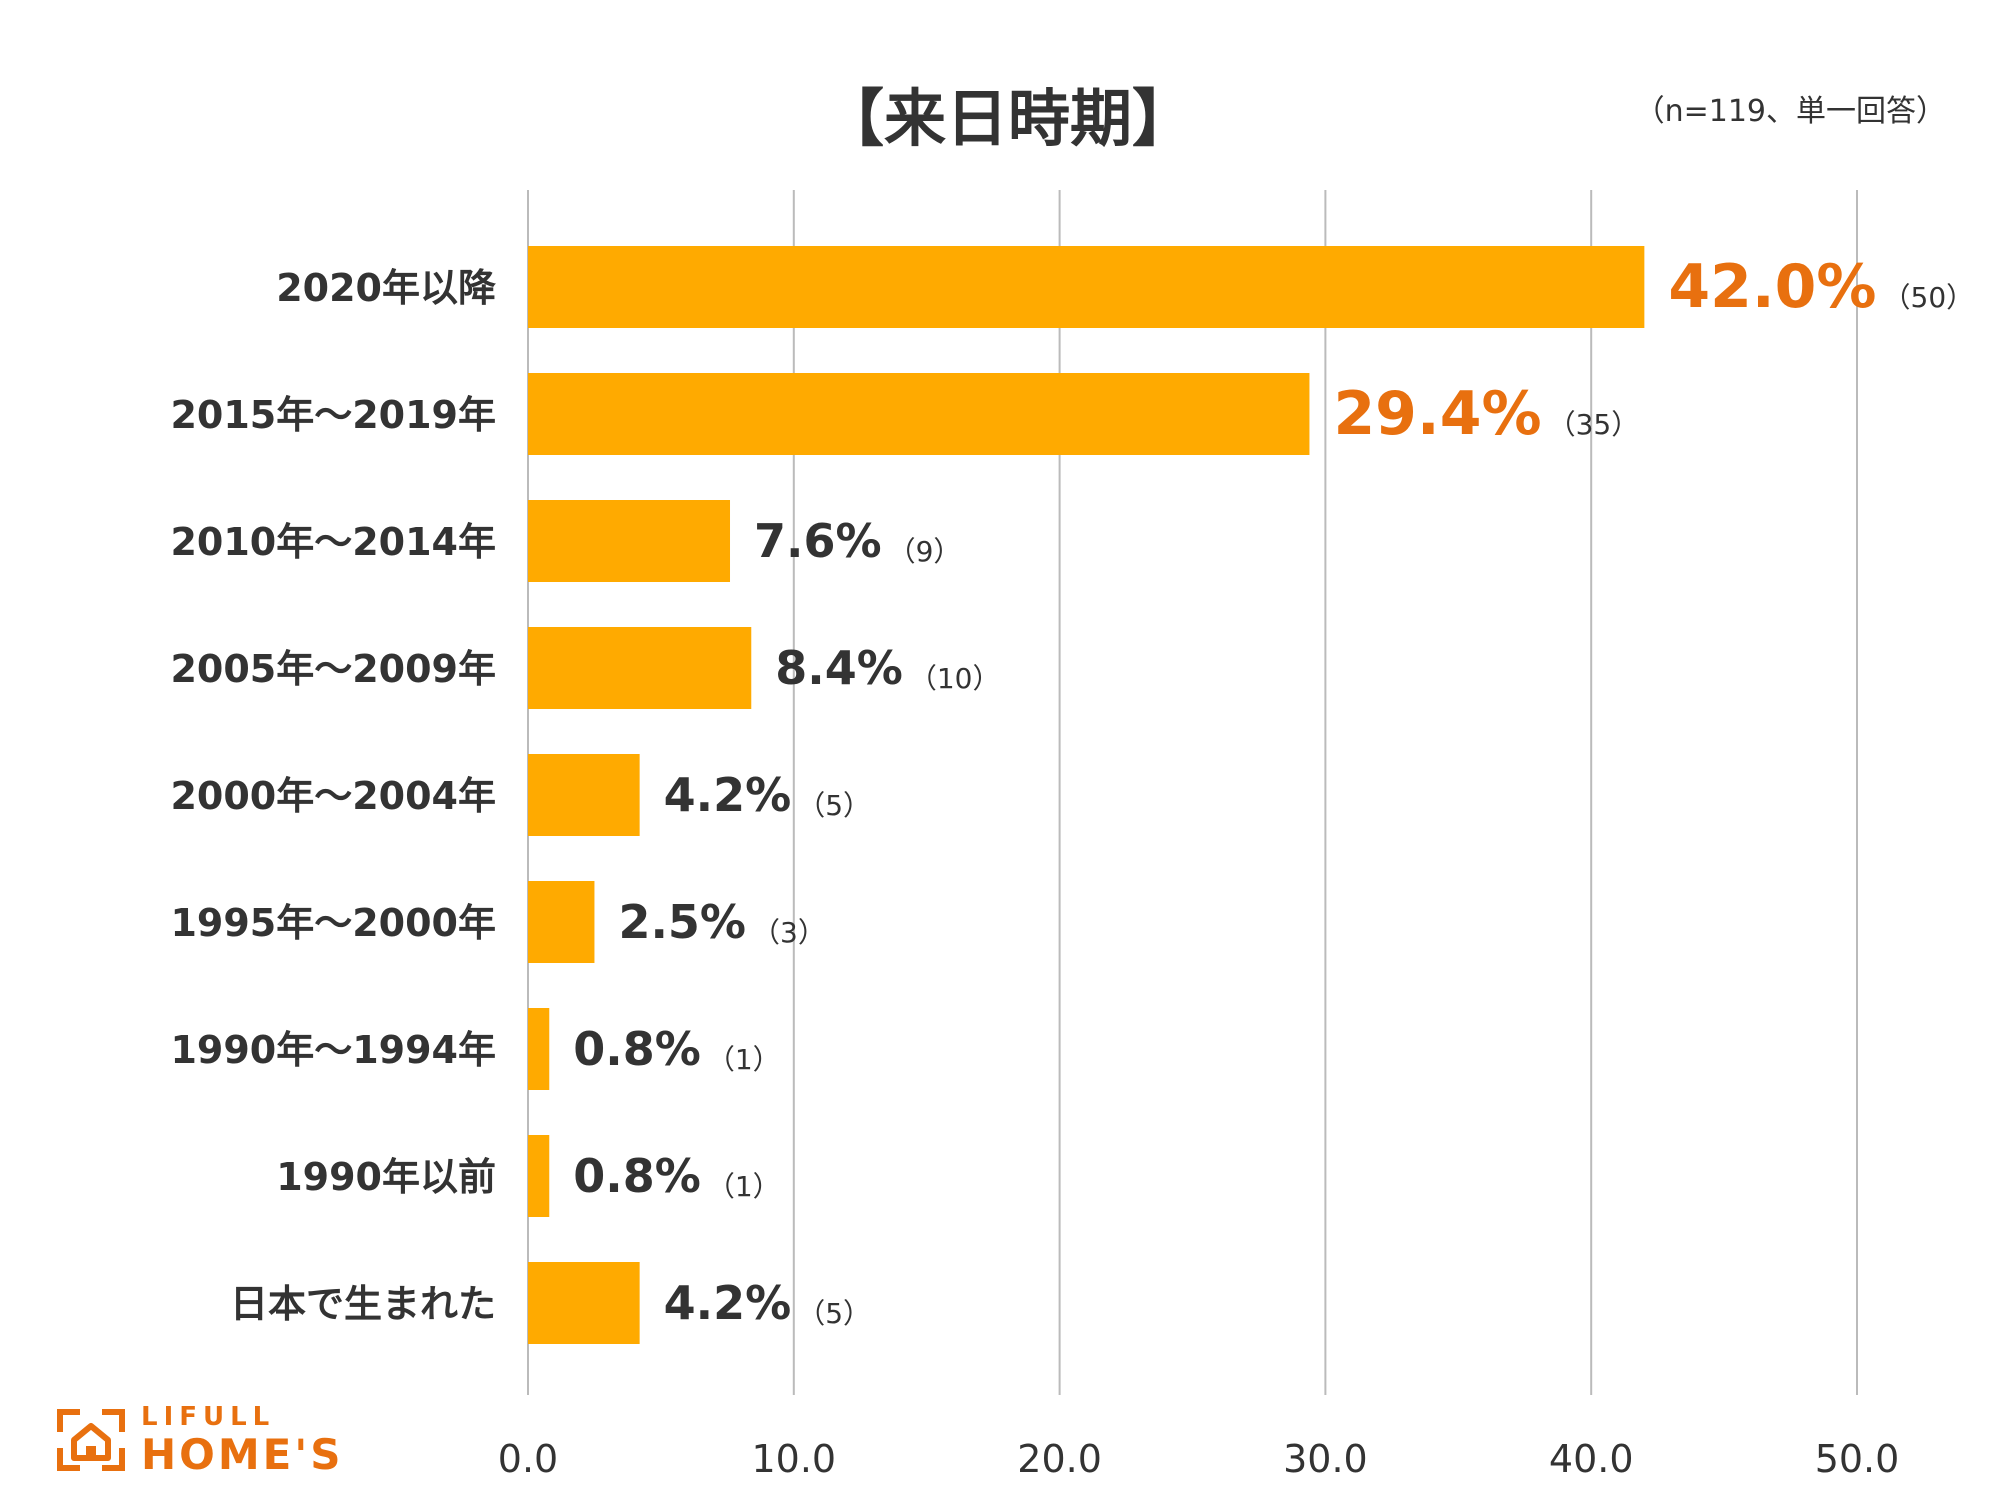 This screenshot has width=2016, height=1512. I want to click on value-label: 7.6%, so click(818, 541).